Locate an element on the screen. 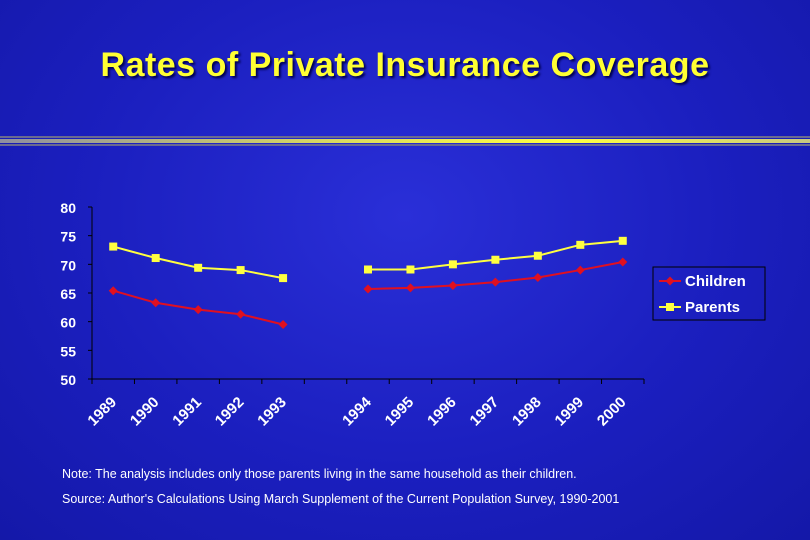 This screenshot has height=540, width=810. y-tick-label: 65 is located at coordinates (68, 294).